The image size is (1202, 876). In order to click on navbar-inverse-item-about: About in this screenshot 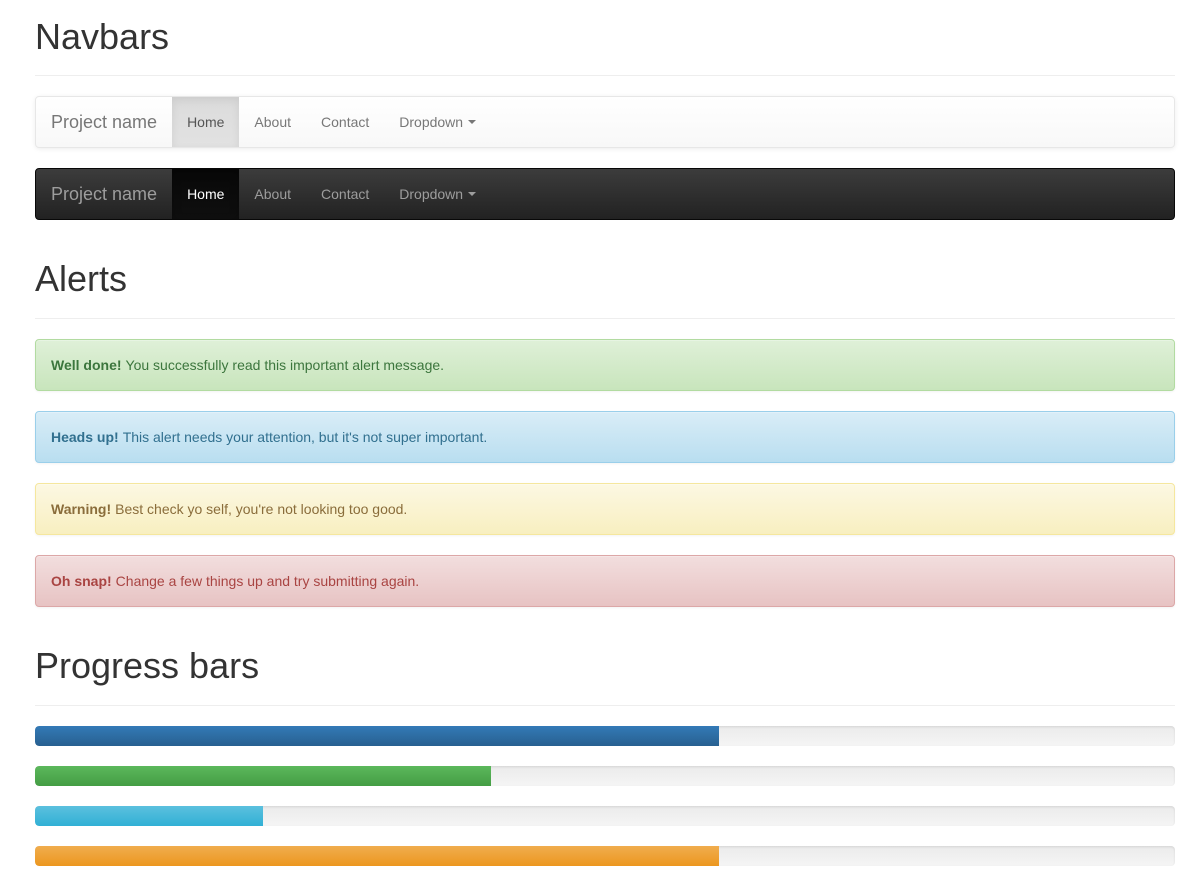, I will do `click(272, 194)`.